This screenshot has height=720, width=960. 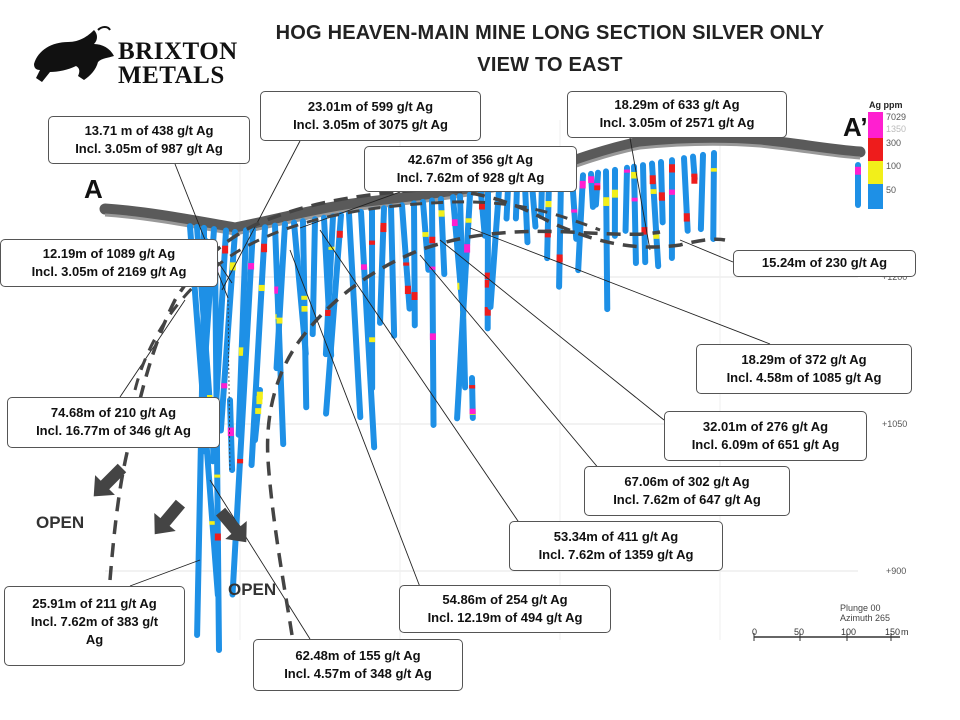 What do you see at coordinates (755, 632) in the screenshot?
I see `scale-tick-0: 0` at bounding box center [755, 632].